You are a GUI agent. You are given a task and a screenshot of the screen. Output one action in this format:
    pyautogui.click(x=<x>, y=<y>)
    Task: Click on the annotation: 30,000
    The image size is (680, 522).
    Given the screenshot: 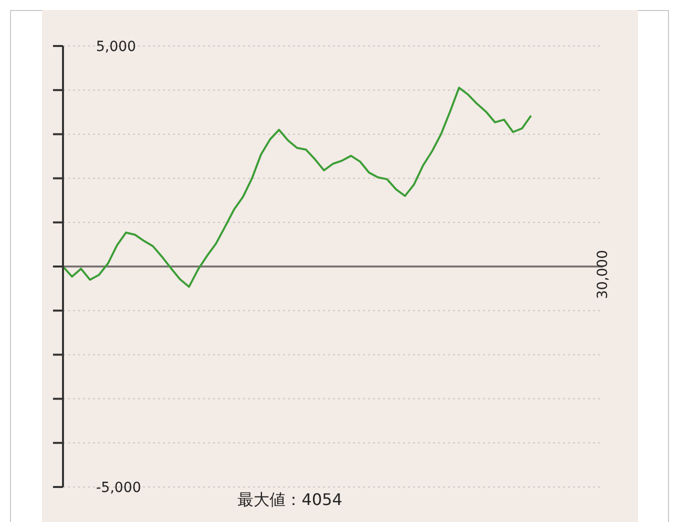 What is the action you would take?
    pyautogui.click(x=603, y=274)
    